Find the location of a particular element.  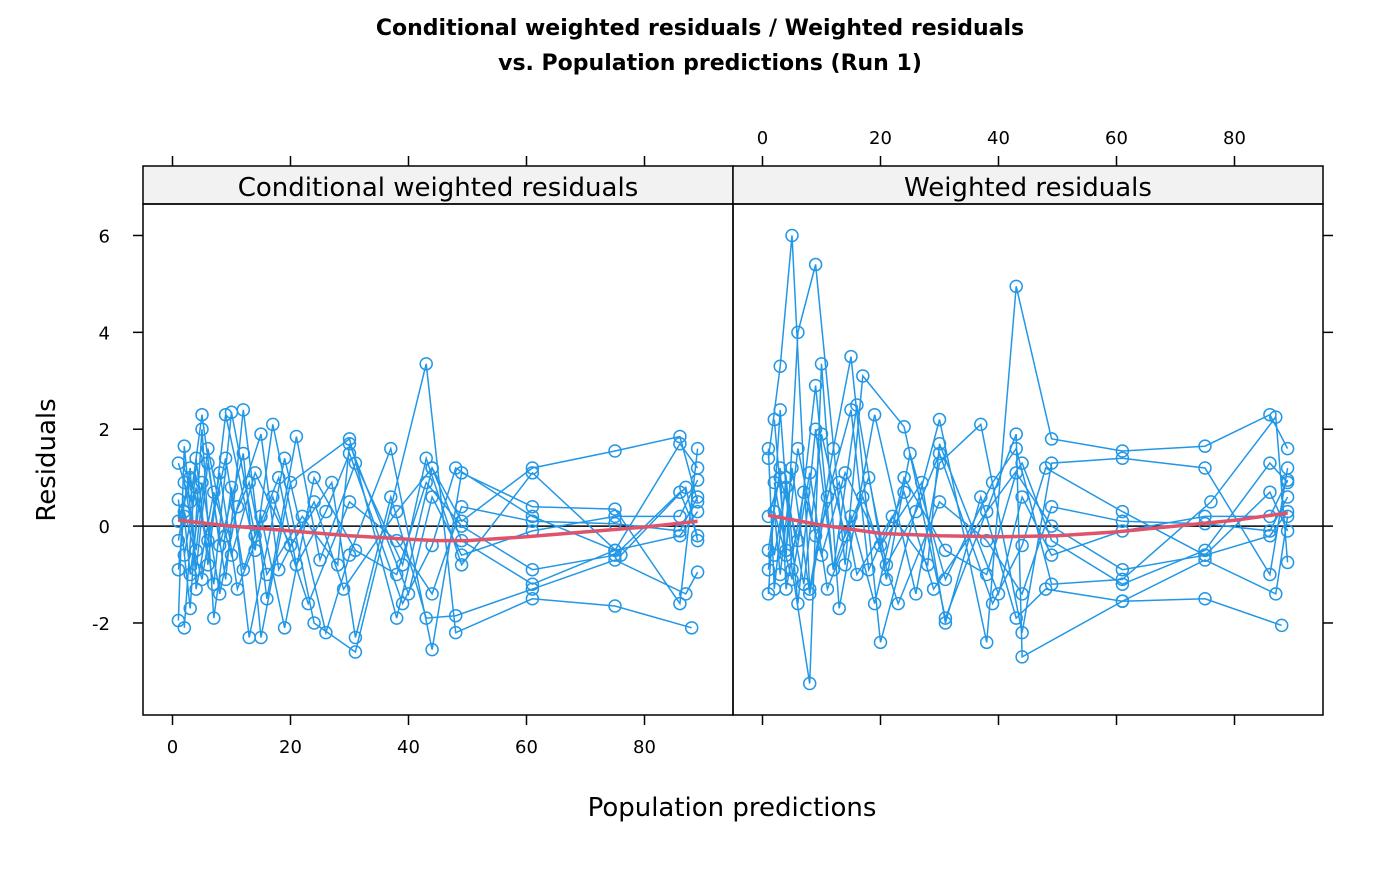

x-tick-label: 20 is located at coordinates (290, 747).